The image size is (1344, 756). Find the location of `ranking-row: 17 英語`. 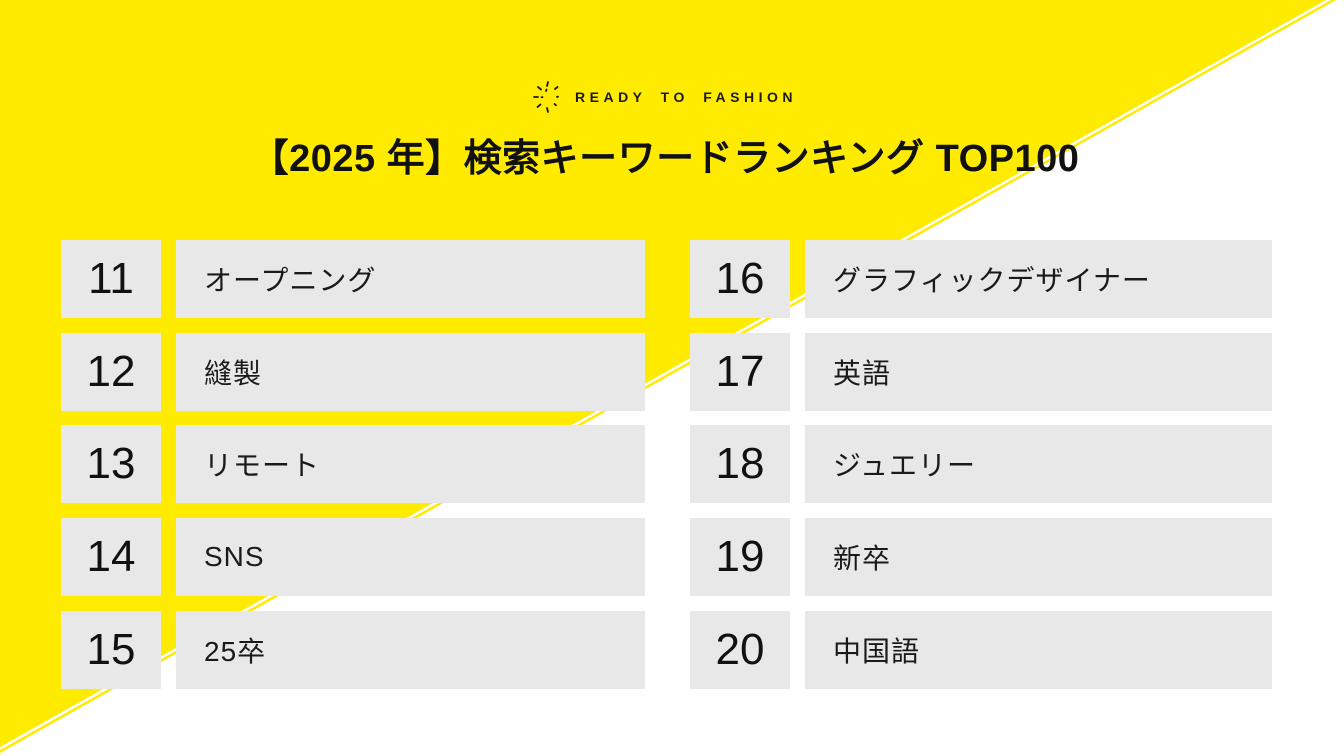

ranking-row: 17 英語 is located at coordinates (981, 371).